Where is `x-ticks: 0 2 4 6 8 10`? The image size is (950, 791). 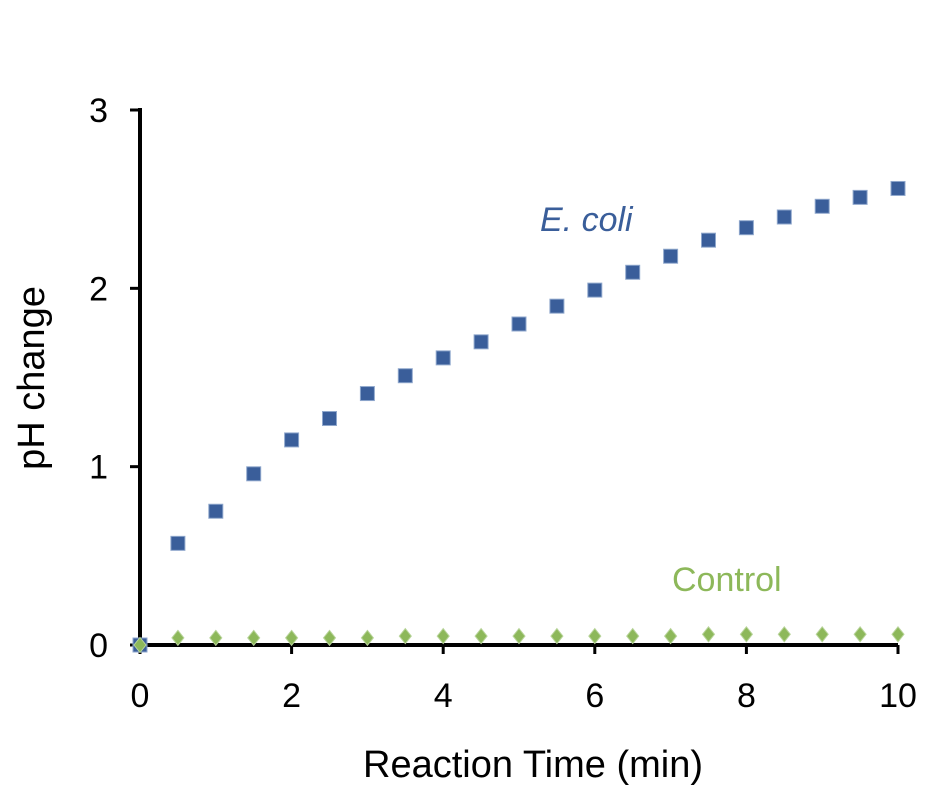 x-ticks: 0 2 4 6 8 10 is located at coordinates (524, 680).